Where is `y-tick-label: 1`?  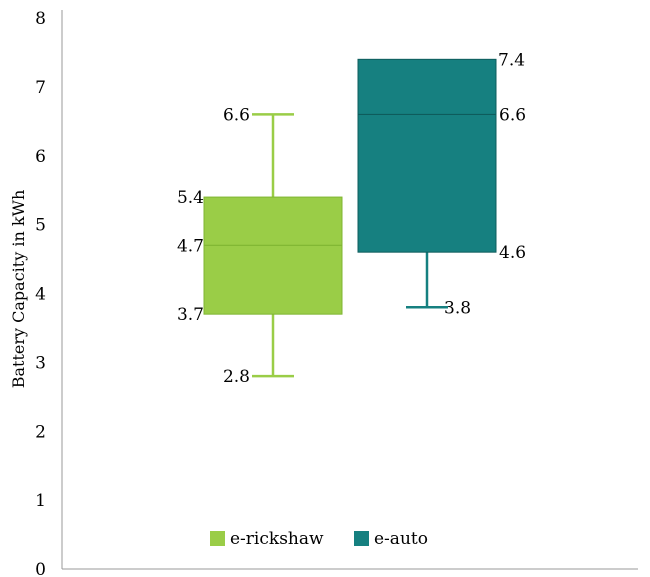 y-tick-label: 1 is located at coordinates (40, 501).